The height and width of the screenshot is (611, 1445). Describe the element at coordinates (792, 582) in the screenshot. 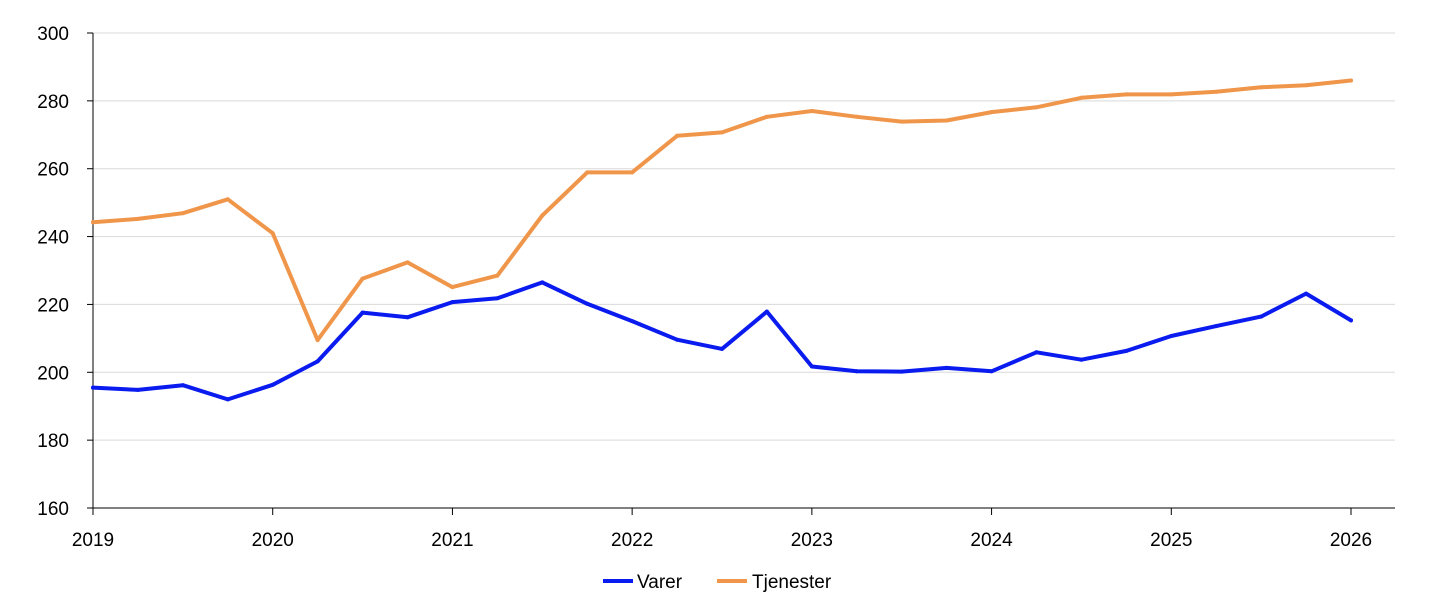

I see `legend-label-tjenester: Tjenester` at that location.